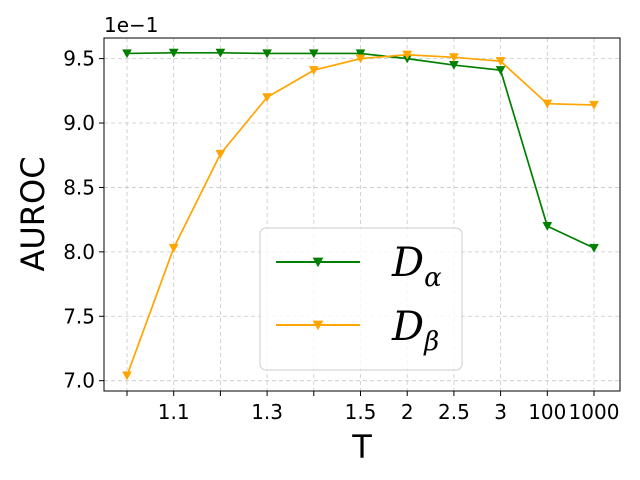 This screenshot has height=480, width=640. Describe the element at coordinates (407, 412) in the screenshot. I see `x-tick-label: 2` at that location.